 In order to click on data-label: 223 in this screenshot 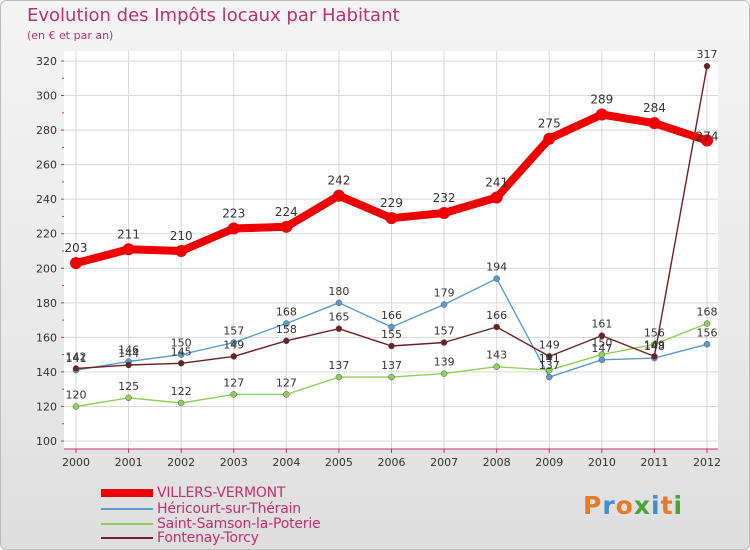, I will do `click(233, 214)`.